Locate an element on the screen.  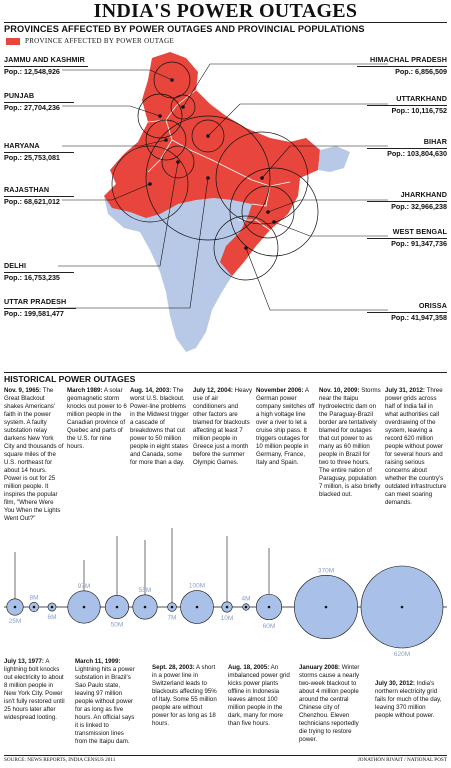
bubble-label: 7M is located at coordinates (171, 617).